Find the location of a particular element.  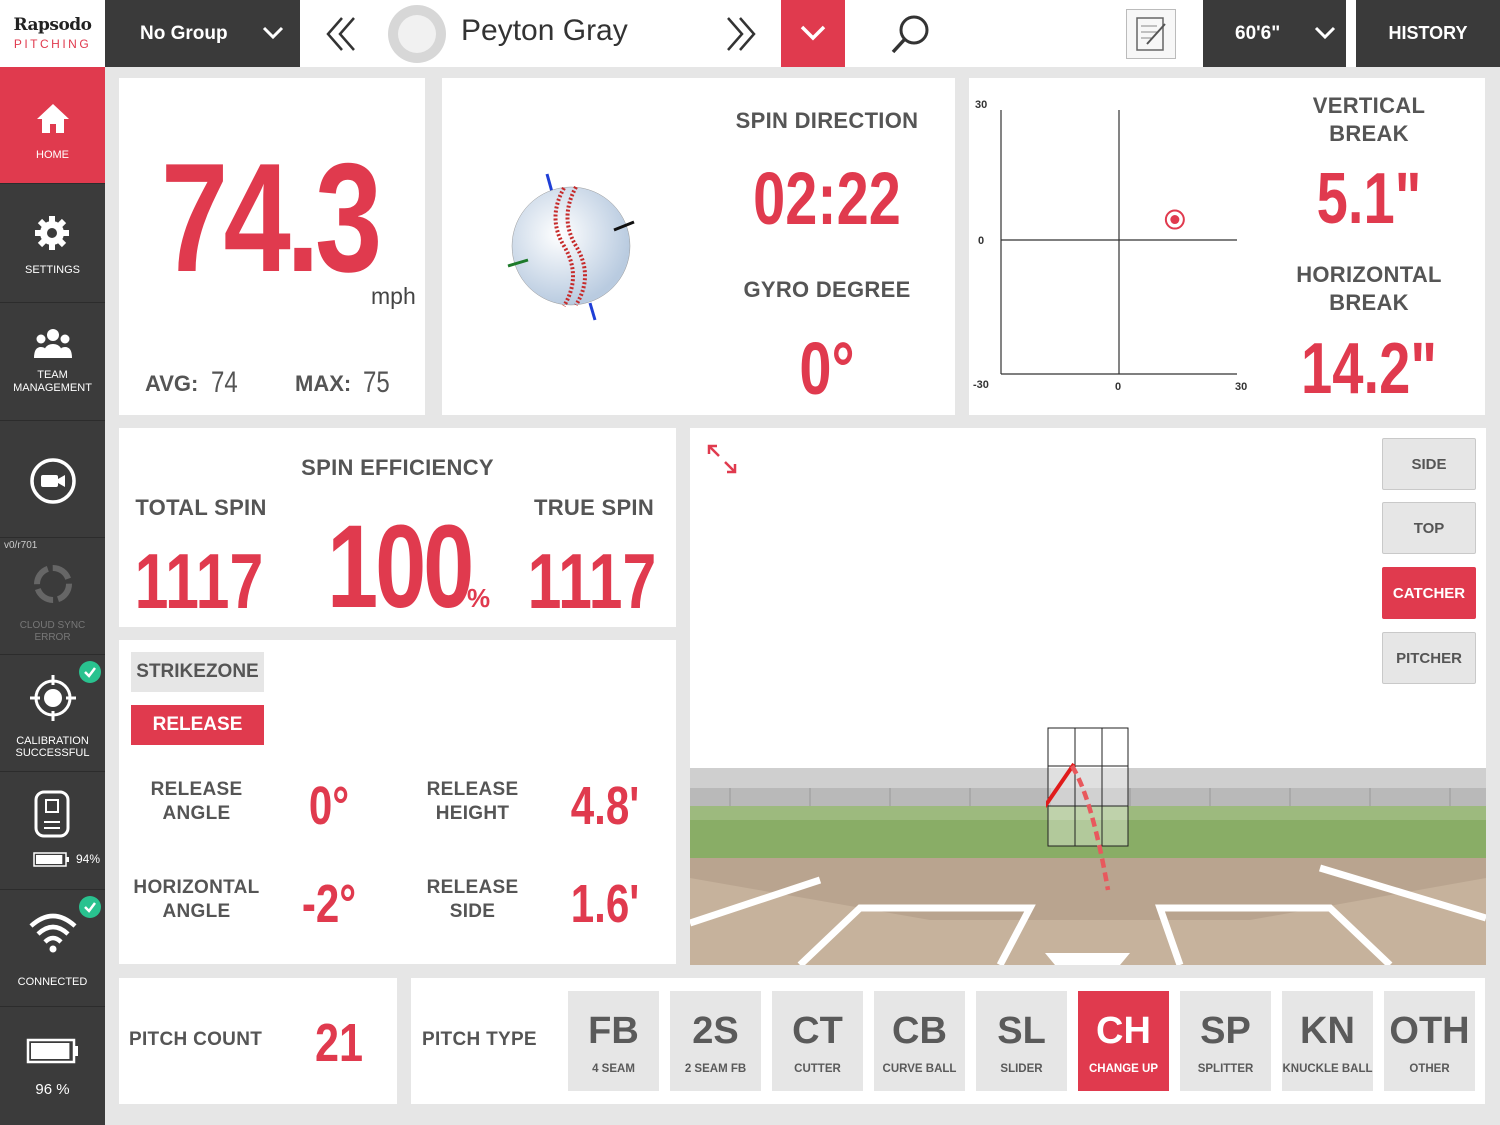

pitch-count-panel: PITCH COUNT 21 is located at coordinates (258, 1041).